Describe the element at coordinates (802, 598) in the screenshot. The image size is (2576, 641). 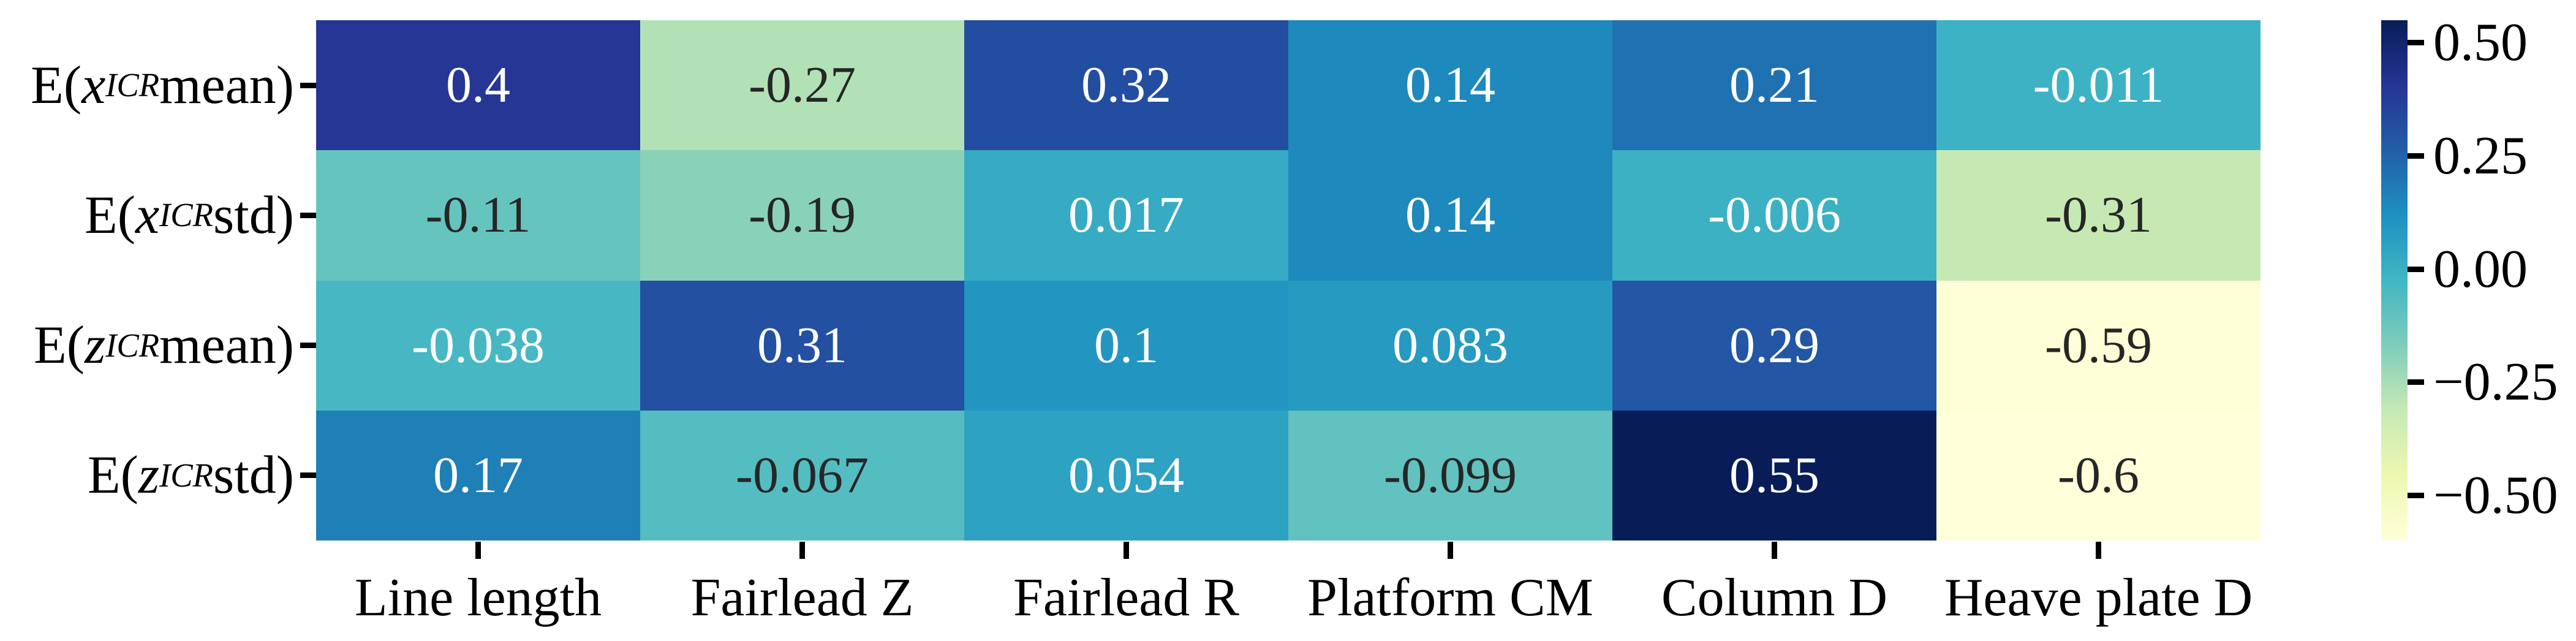
I see `x-axis-label: Fairlead Z` at that location.